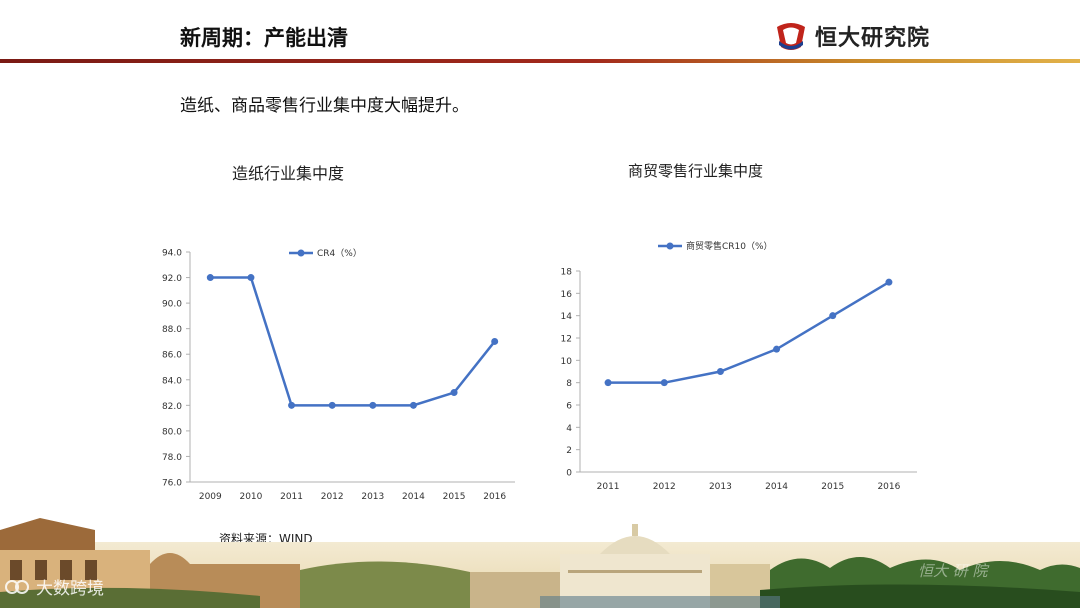 The image size is (1080, 608). Describe the element at coordinates (749, 332) in the screenshot. I see `retail-series-line` at that location.